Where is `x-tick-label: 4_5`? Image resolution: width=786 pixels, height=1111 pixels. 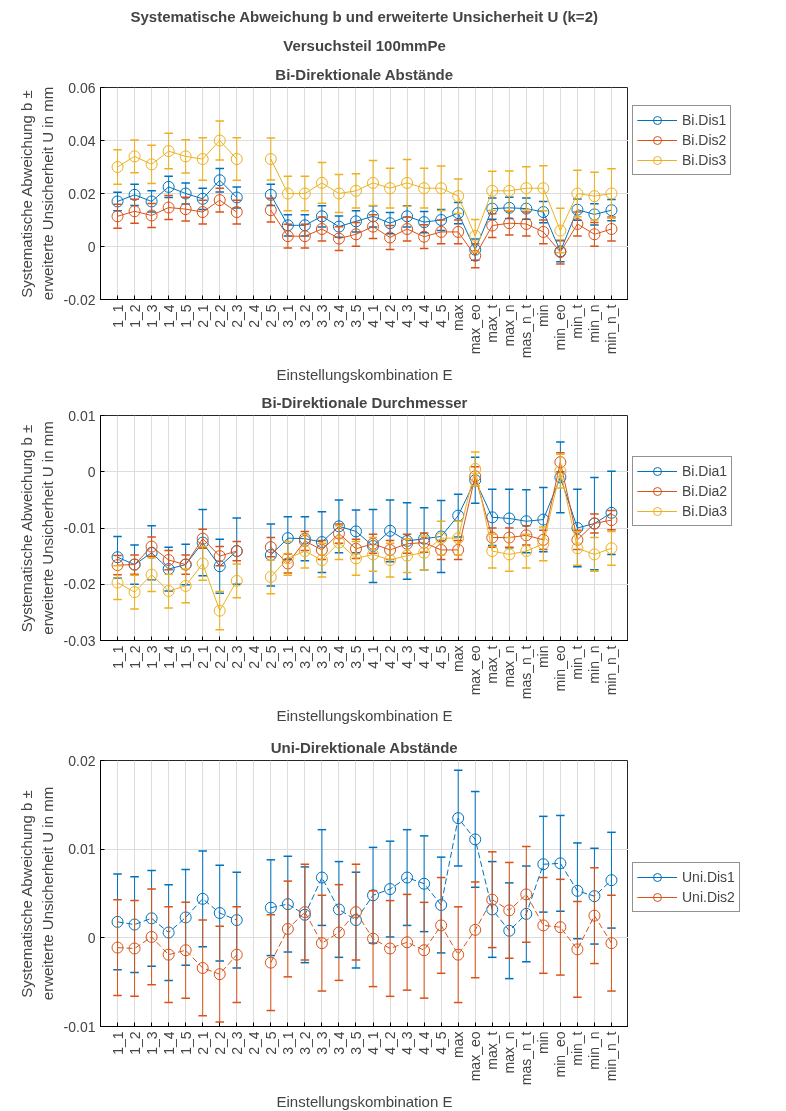 x-tick-label: 4_5 is located at coordinates (441, 316).